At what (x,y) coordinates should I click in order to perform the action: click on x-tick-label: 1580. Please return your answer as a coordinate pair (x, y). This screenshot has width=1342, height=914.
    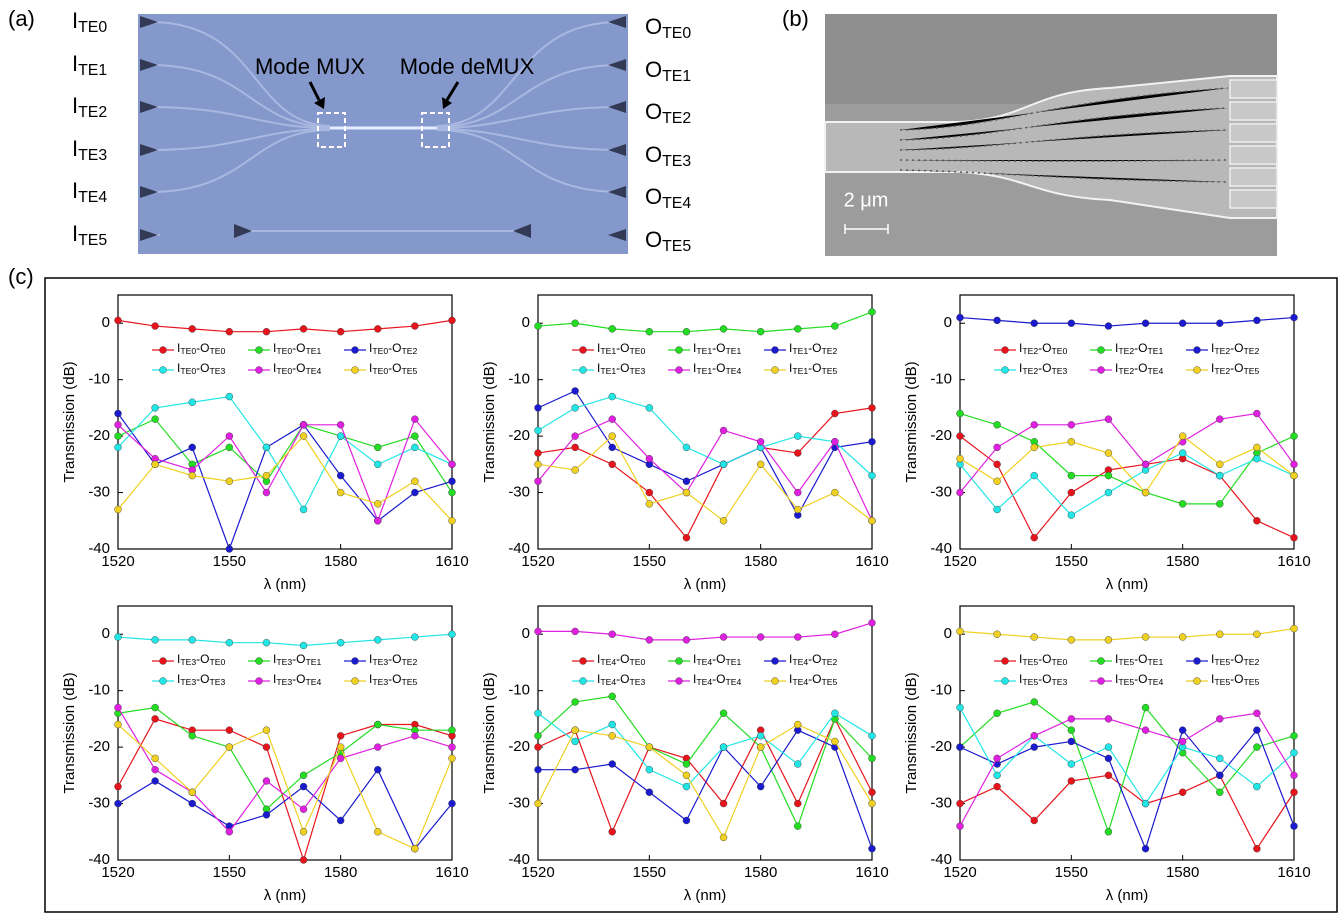
    Looking at the image, I should click on (340, 872).